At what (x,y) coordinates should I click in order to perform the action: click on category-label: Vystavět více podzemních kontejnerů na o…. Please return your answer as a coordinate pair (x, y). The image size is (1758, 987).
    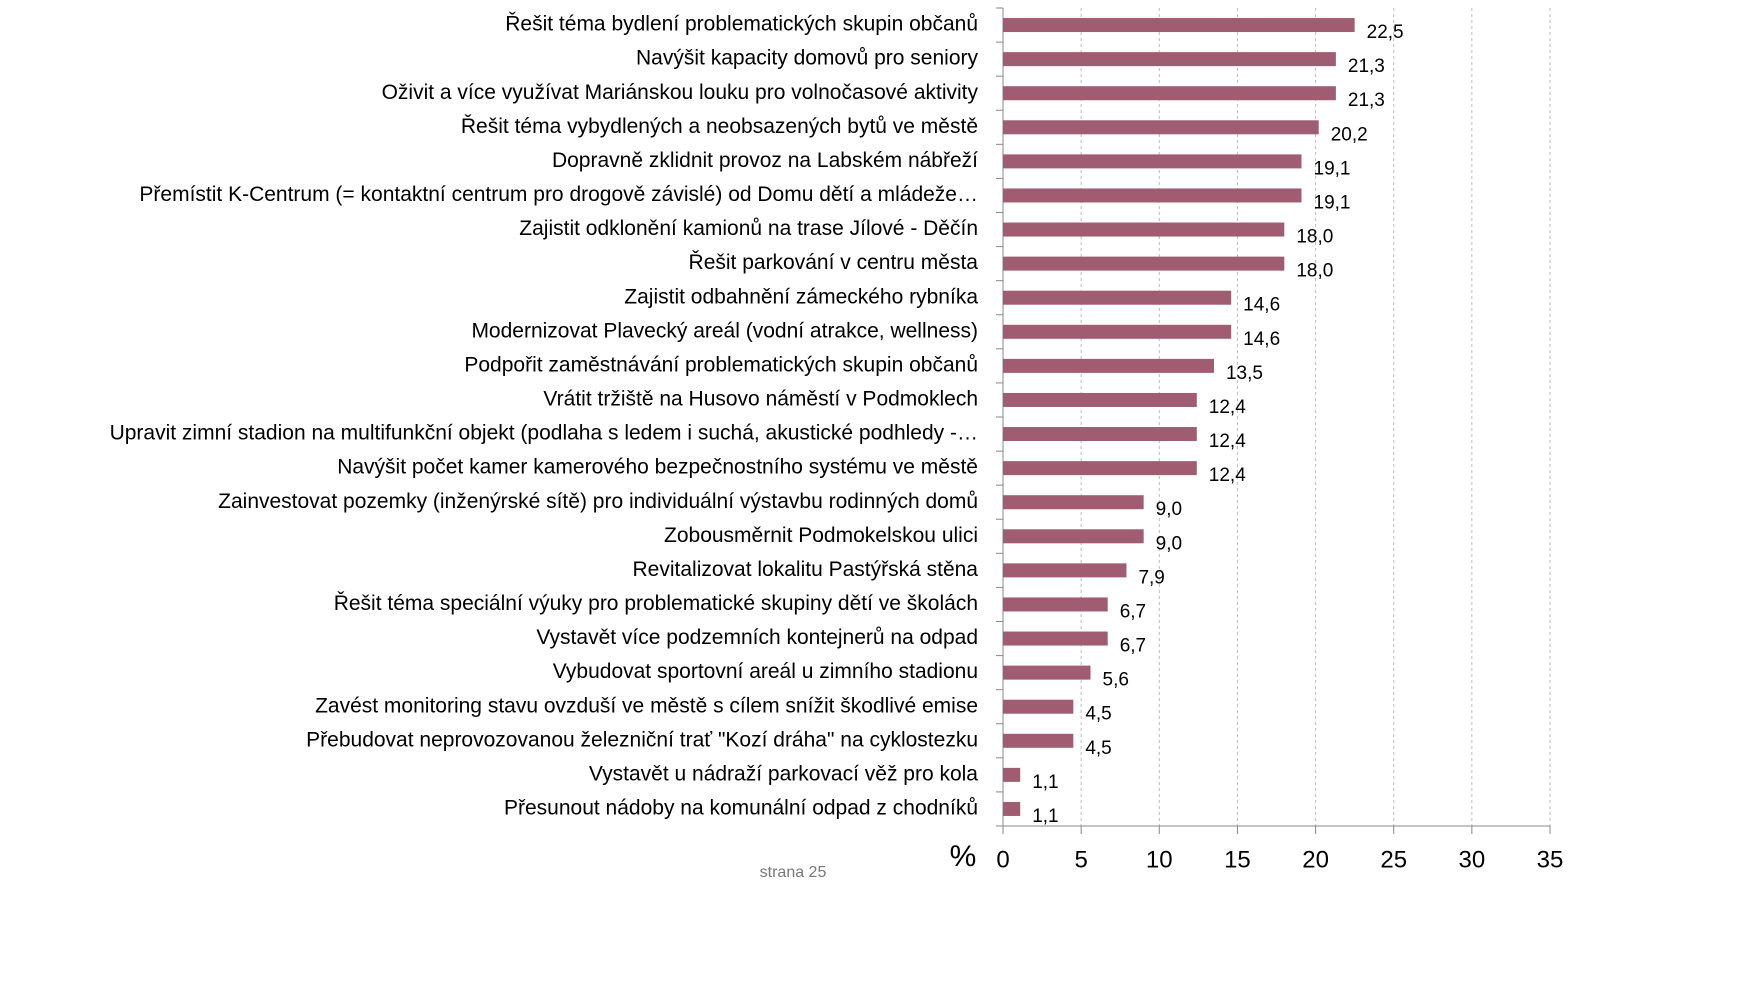
    Looking at the image, I should click on (757, 637).